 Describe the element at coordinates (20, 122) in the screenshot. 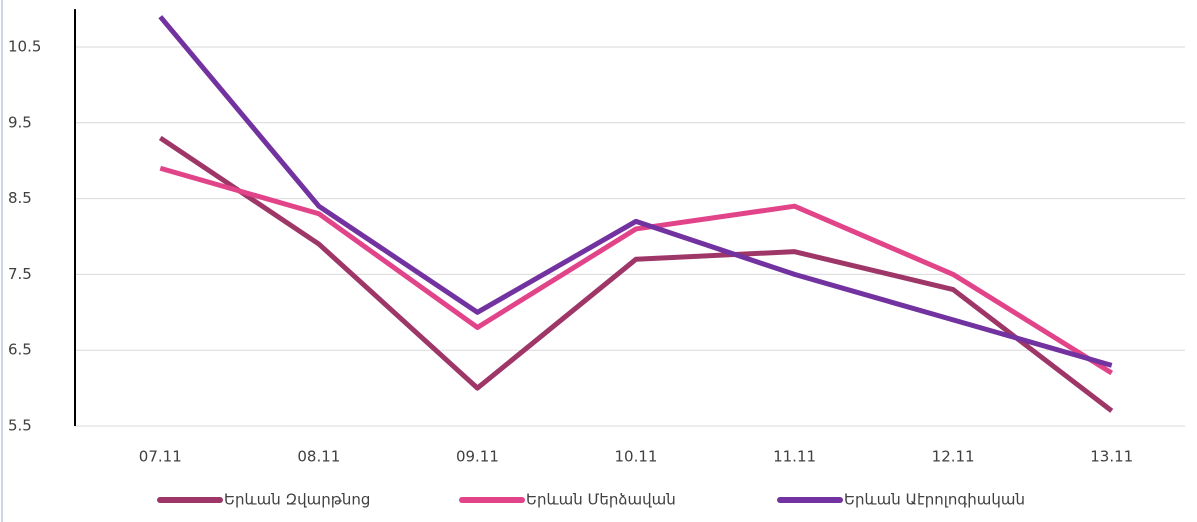

I see `y-tick-label: 9.5` at that location.